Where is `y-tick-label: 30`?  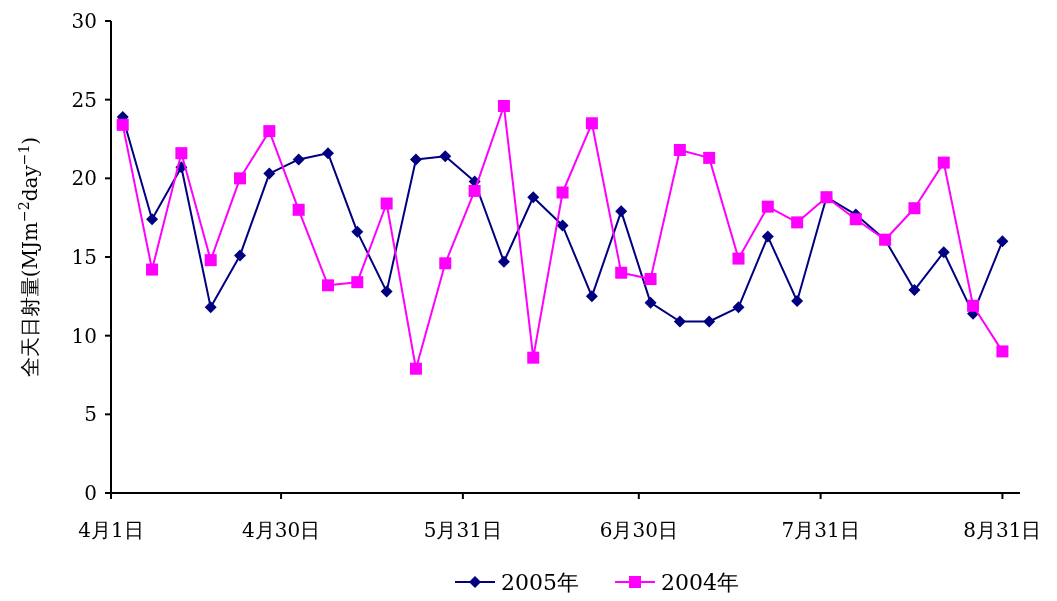
y-tick-label: 30 is located at coordinates (84, 21).